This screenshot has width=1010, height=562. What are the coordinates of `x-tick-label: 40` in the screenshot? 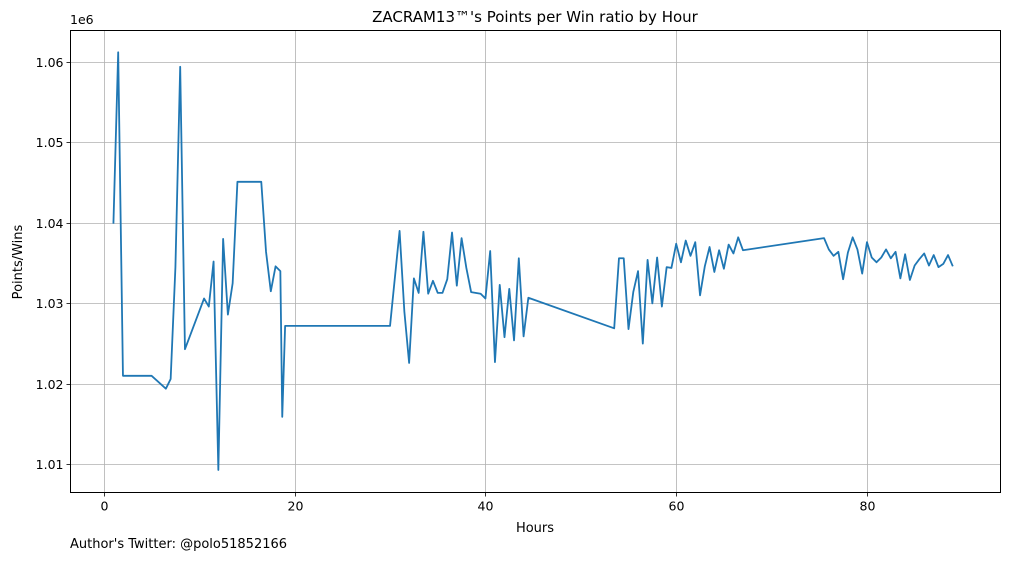 It's located at (486, 506).